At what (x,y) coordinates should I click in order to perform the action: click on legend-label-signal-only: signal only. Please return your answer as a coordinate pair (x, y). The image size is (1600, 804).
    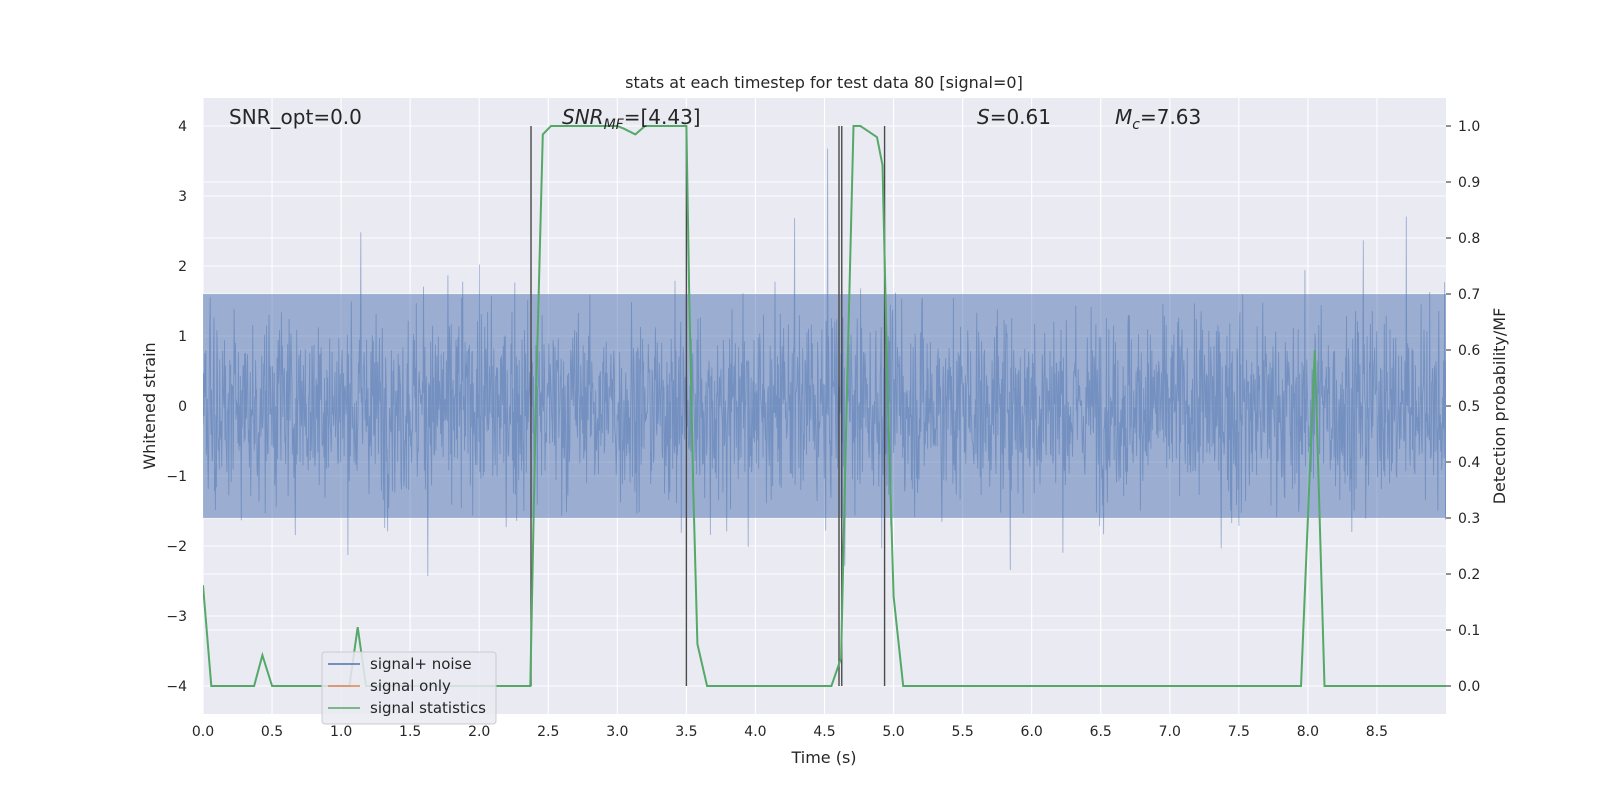
    Looking at the image, I should click on (410, 686).